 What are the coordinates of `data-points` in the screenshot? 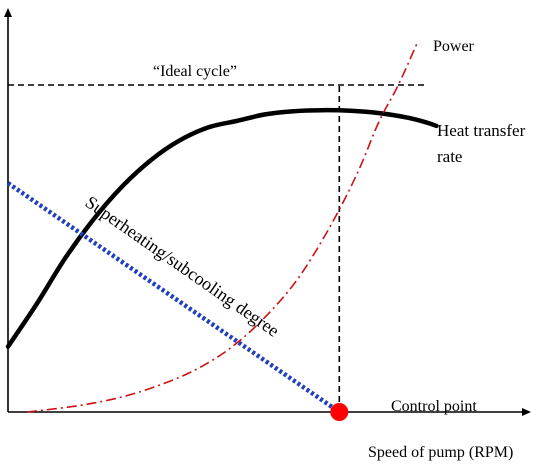 It's located at (339, 412).